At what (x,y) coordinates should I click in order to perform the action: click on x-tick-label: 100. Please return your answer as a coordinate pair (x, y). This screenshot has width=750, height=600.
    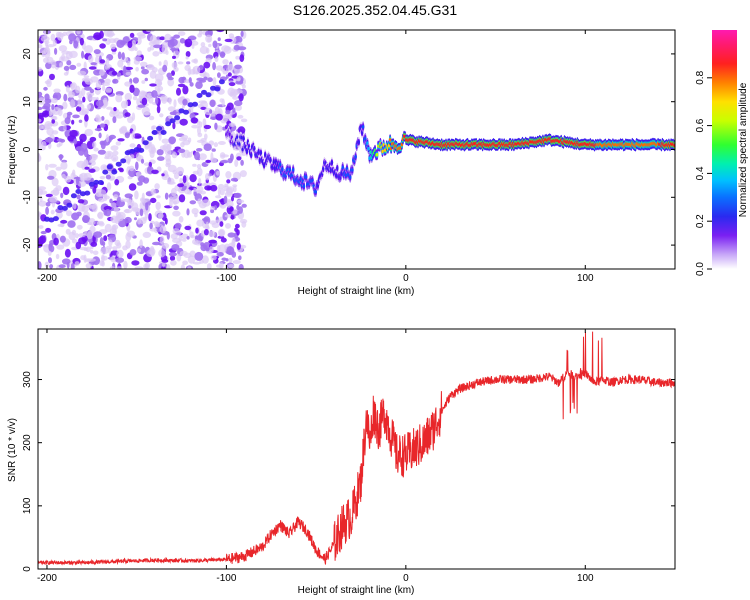
    Looking at the image, I should click on (585, 578).